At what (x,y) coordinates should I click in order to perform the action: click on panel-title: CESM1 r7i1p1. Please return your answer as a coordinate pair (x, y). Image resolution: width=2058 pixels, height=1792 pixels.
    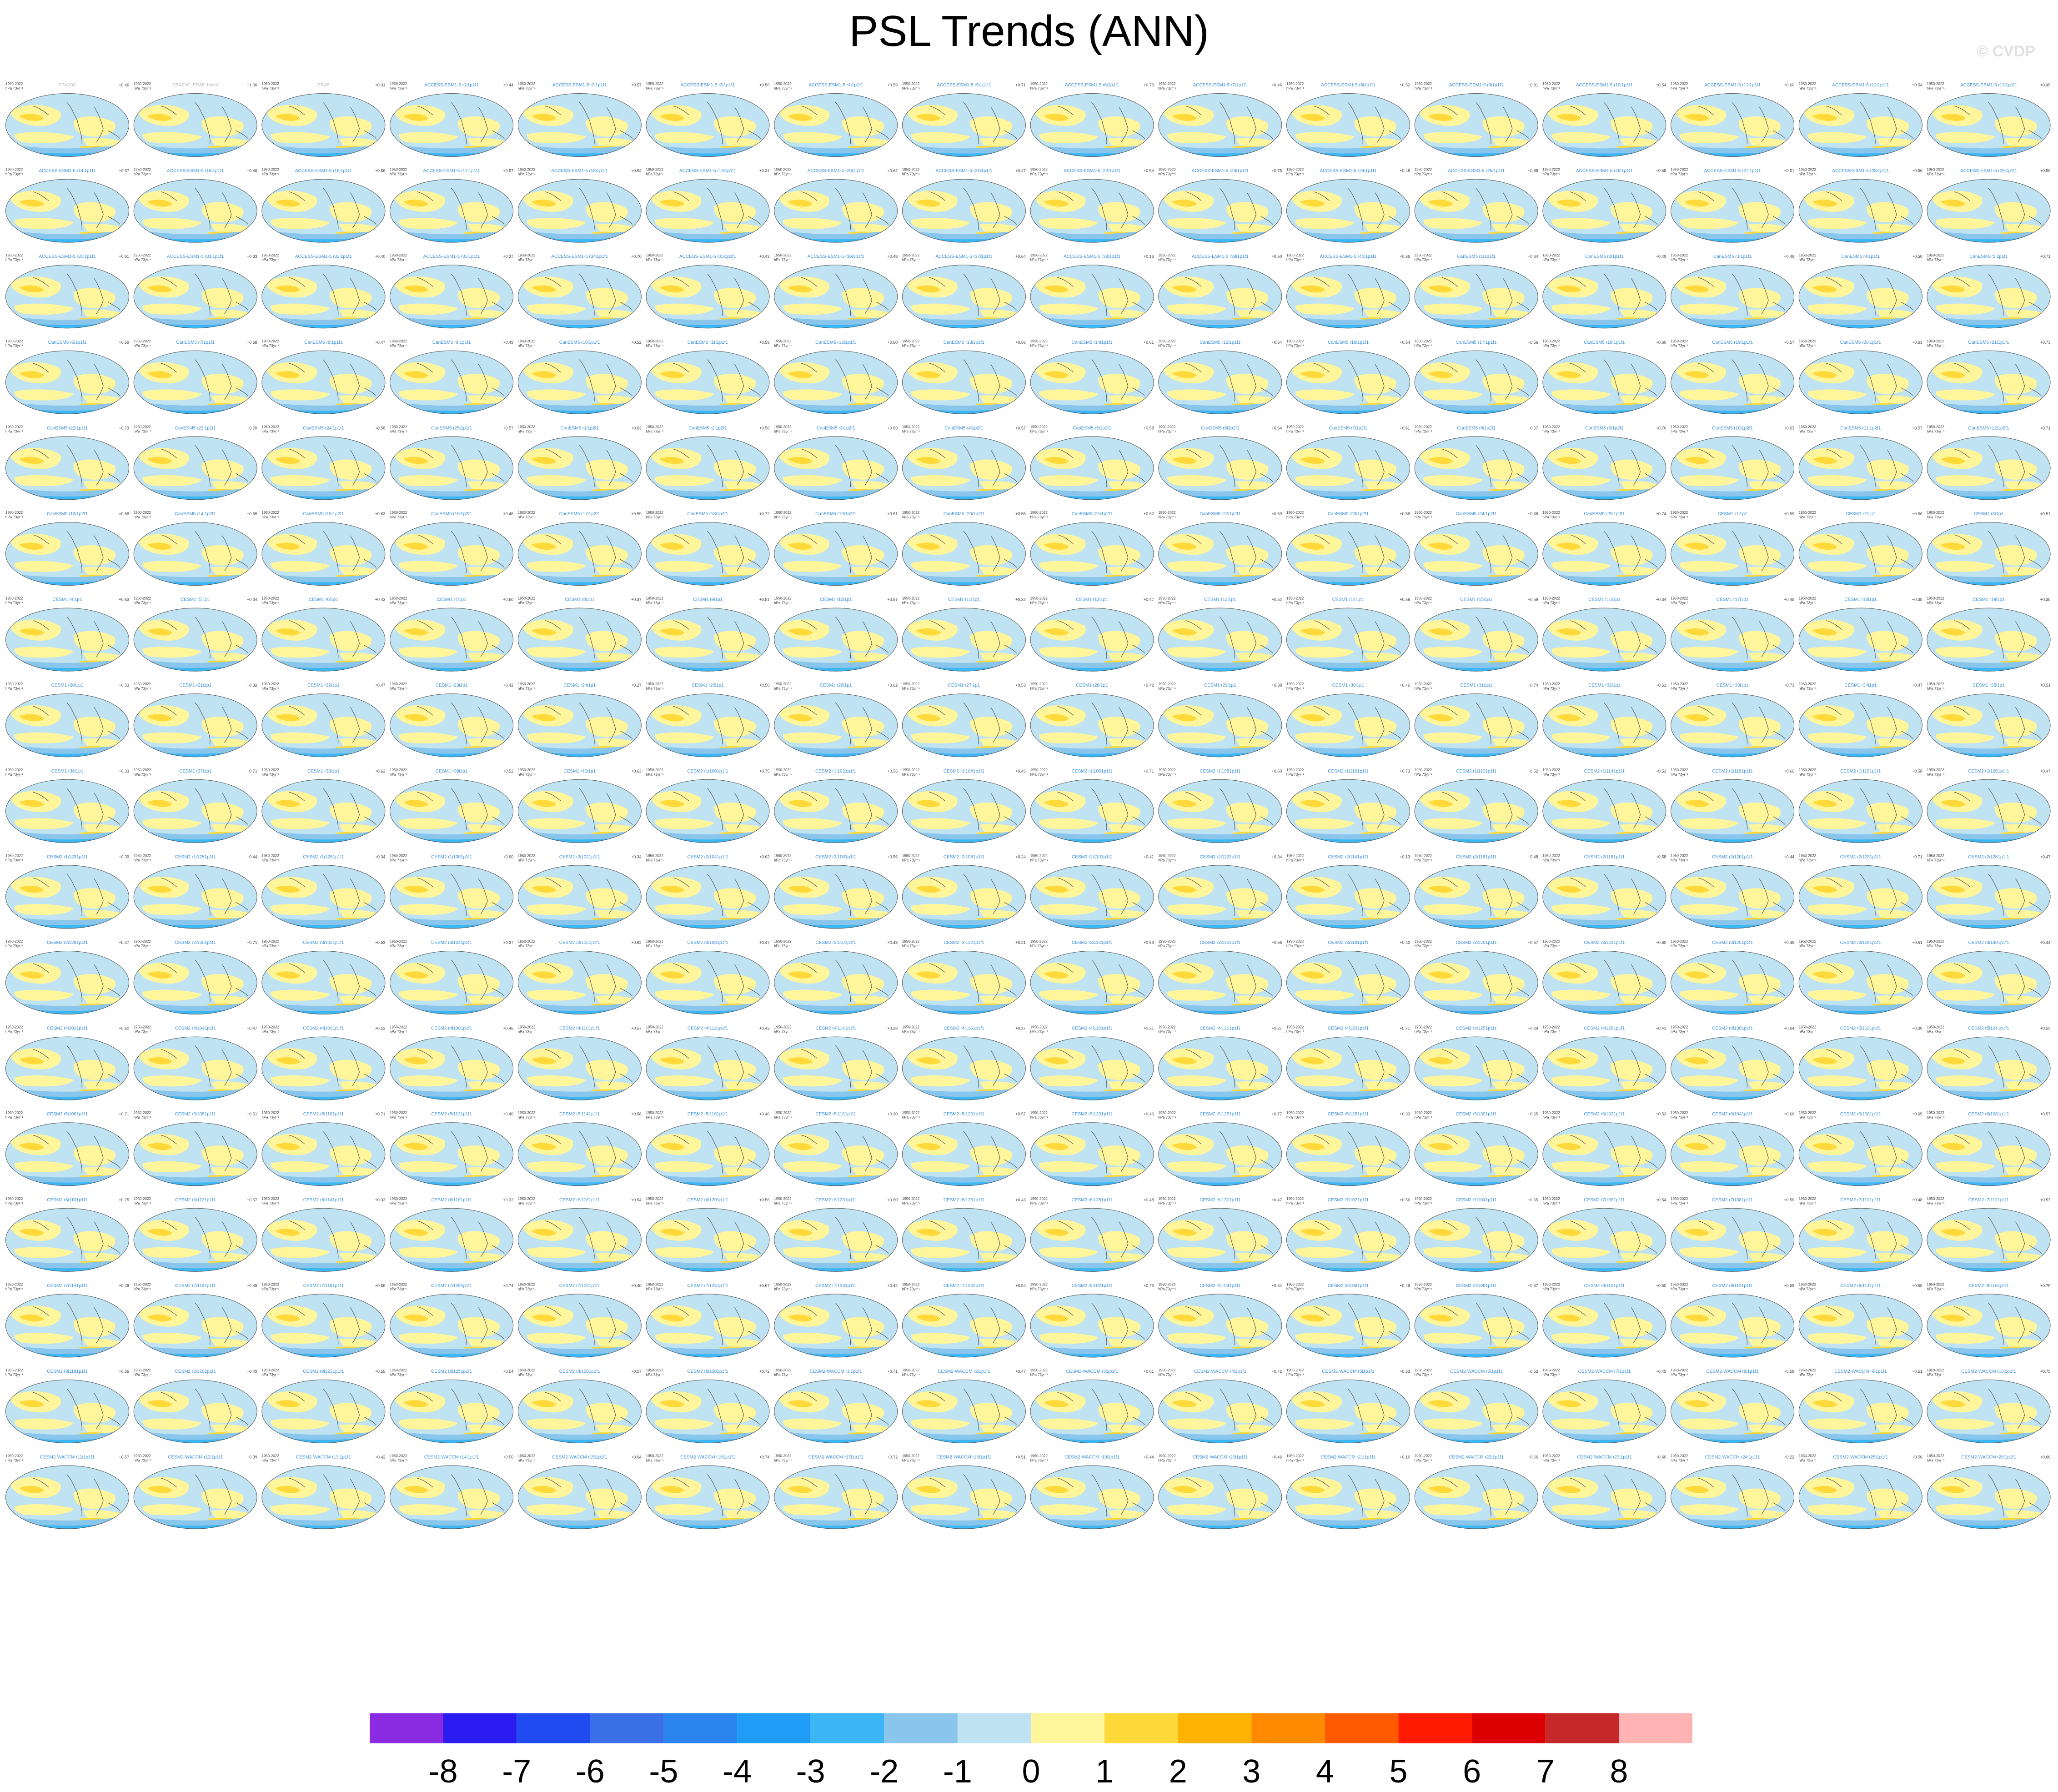
    Looking at the image, I should click on (452, 599).